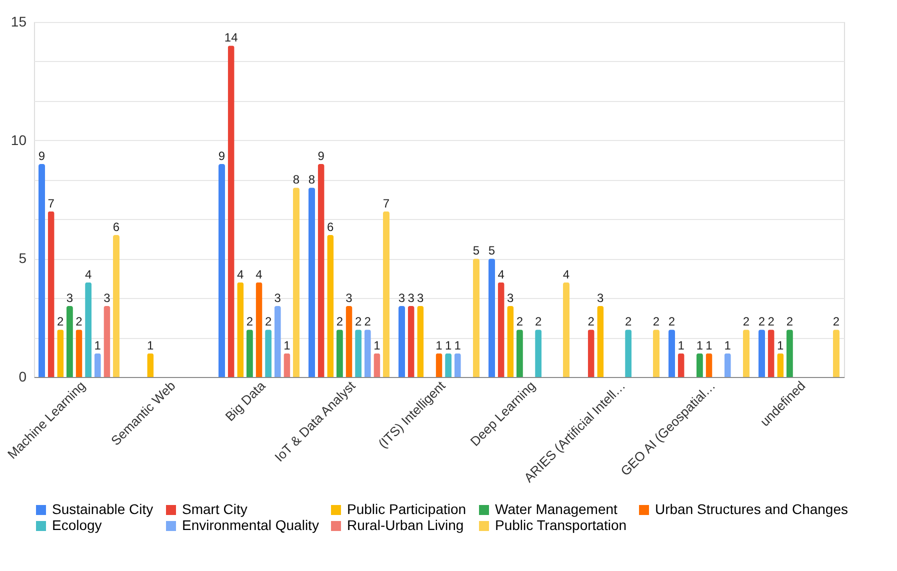 The width and height of the screenshot is (897, 571). What do you see at coordinates (406, 509) in the screenshot?
I see `legend-label: Public Participation` at bounding box center [406, 509].